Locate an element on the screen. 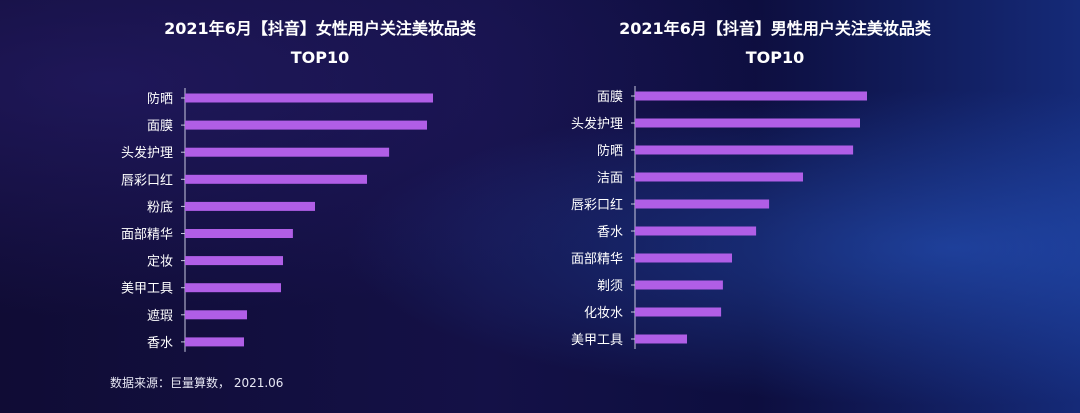 The height and width of the screenshot is (413, 1080). category-label: 剃须 is located at coordinates (610, 286).